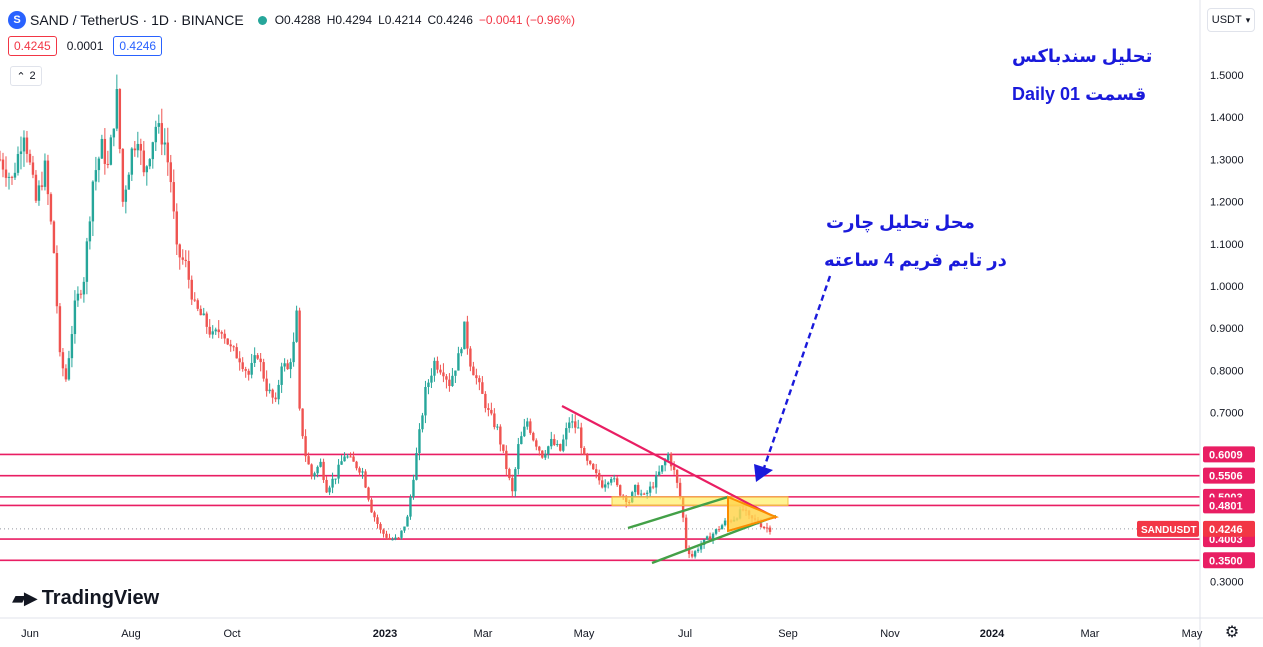 The height and width of the screenshot is (647, 1263). What do you see at coordinates (1226, 540) in the screenshot?
I see `level-price-label: 0.4003` at bounding box center [1226, 540].